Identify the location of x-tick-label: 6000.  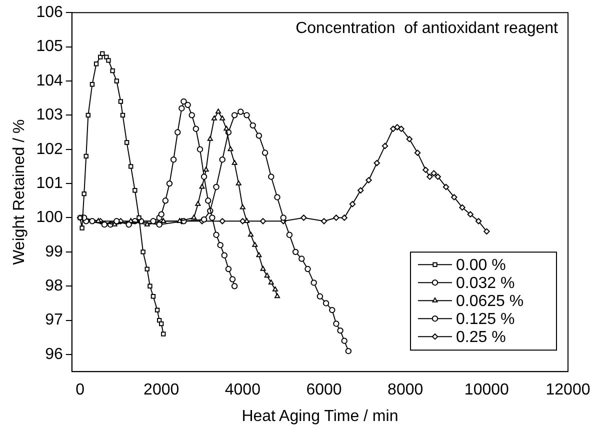
(324, 390).